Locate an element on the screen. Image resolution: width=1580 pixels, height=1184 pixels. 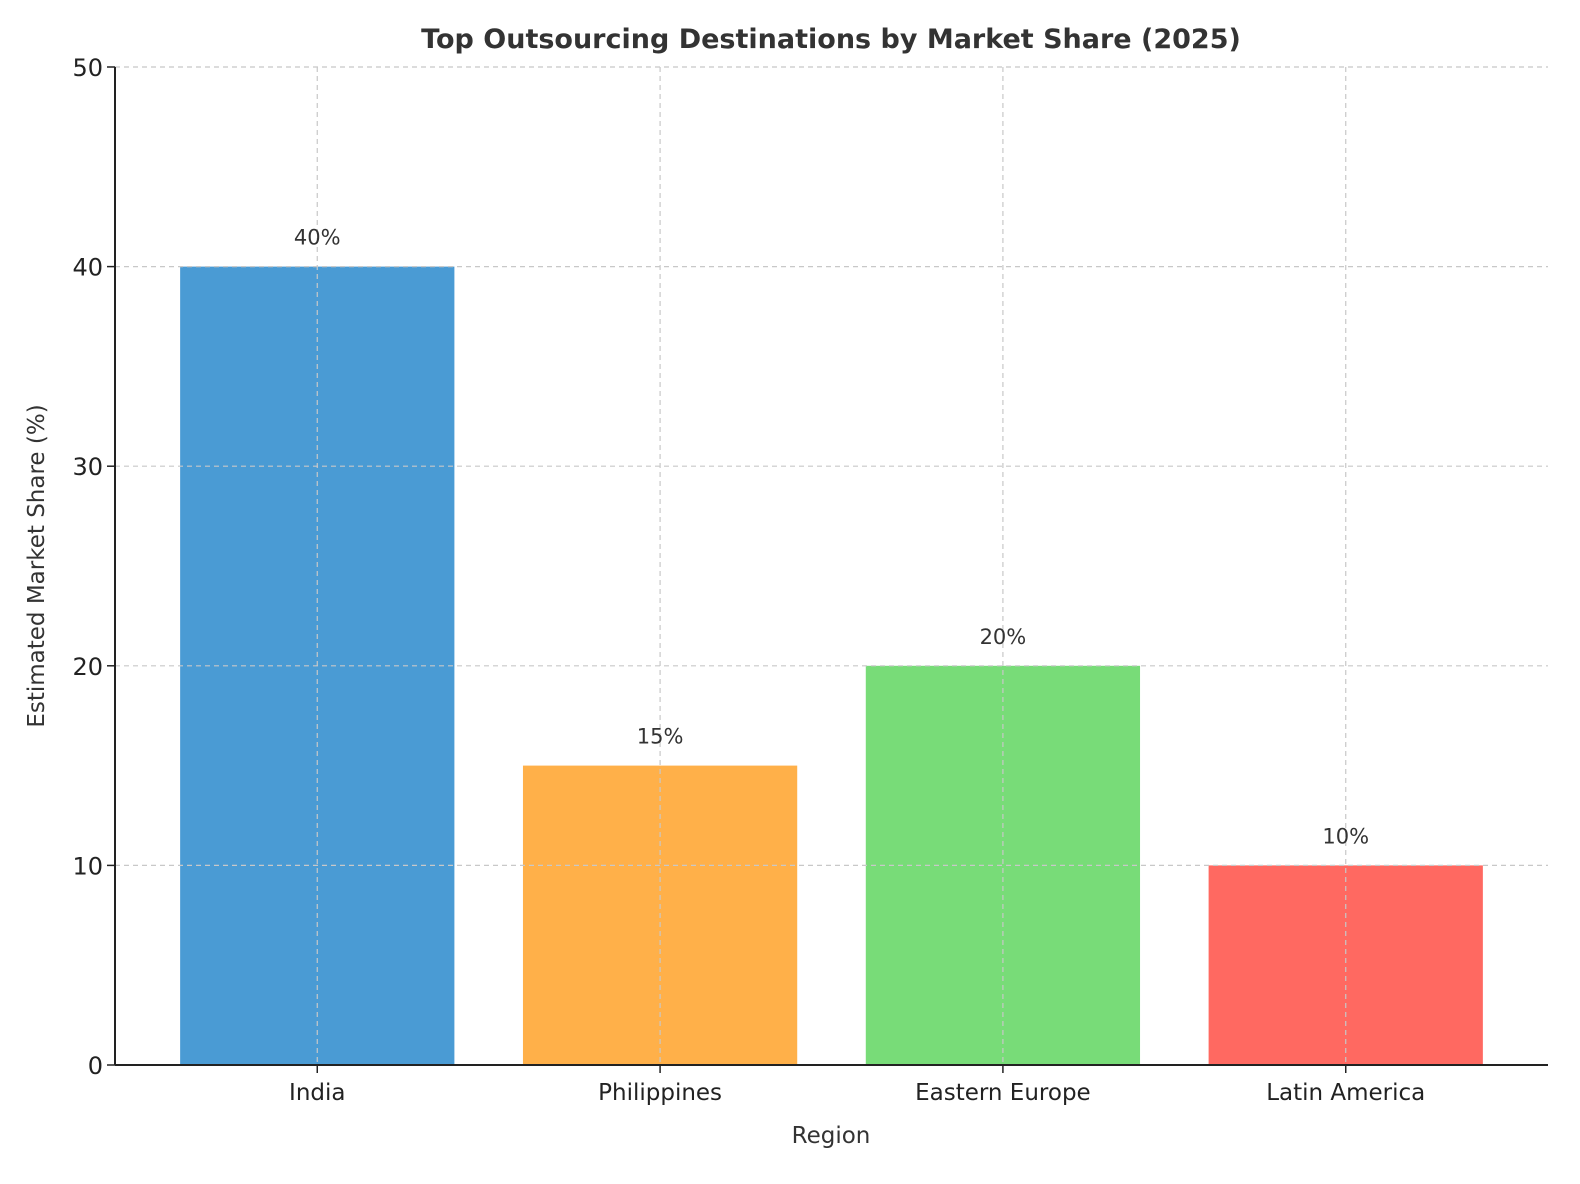
data-label: 15% is located at coordinates (660, 737).